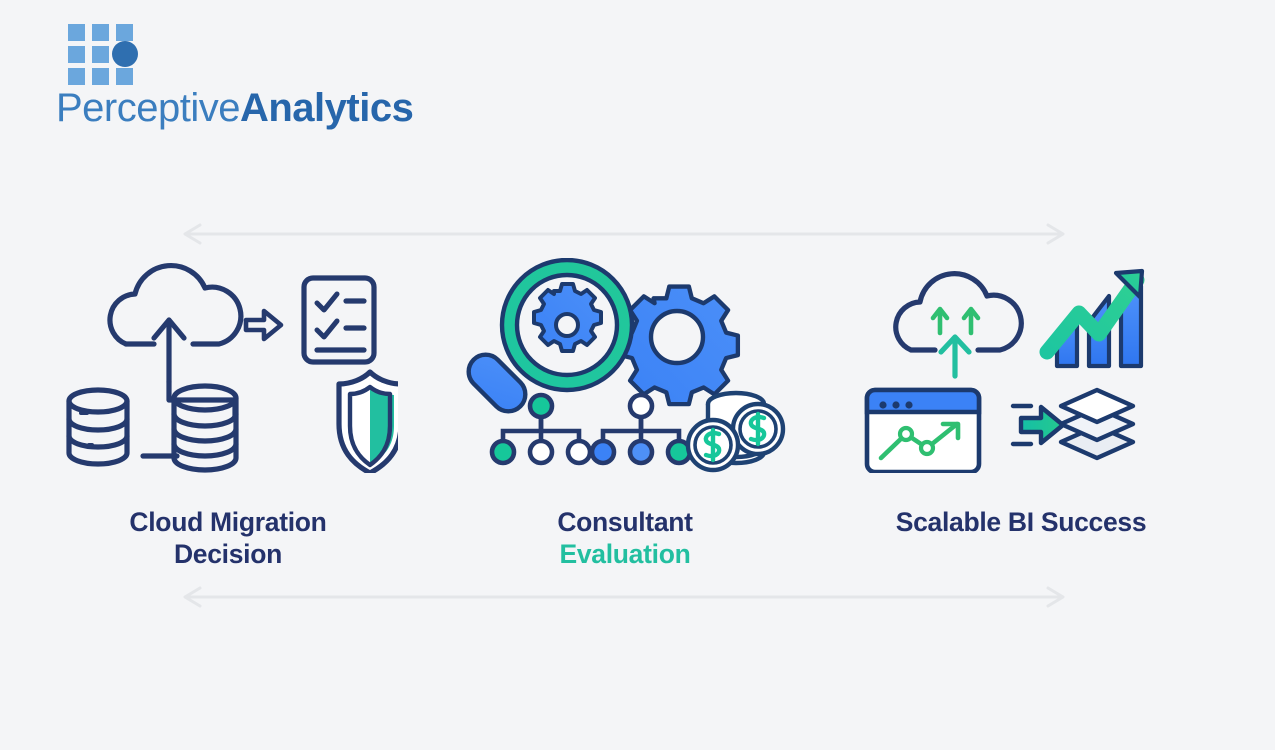  Describe the element at coordinates (624, 597) in the screenshot. I see `bottom-range-arrow` at that location.